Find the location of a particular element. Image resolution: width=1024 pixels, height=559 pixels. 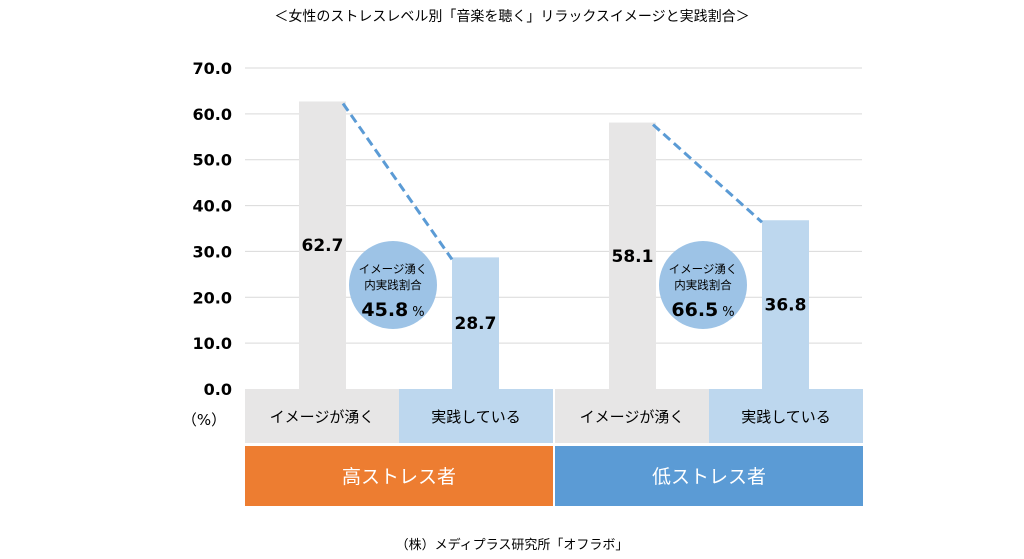

y-tick-label: 0.0 is located at coordinates (218, 389).